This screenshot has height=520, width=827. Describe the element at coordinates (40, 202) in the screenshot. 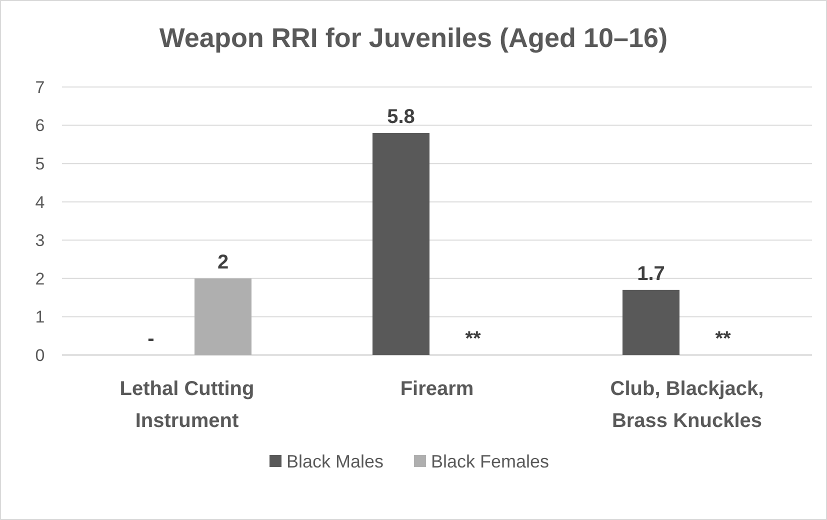

I see `y-tick-label: 4` at that location.